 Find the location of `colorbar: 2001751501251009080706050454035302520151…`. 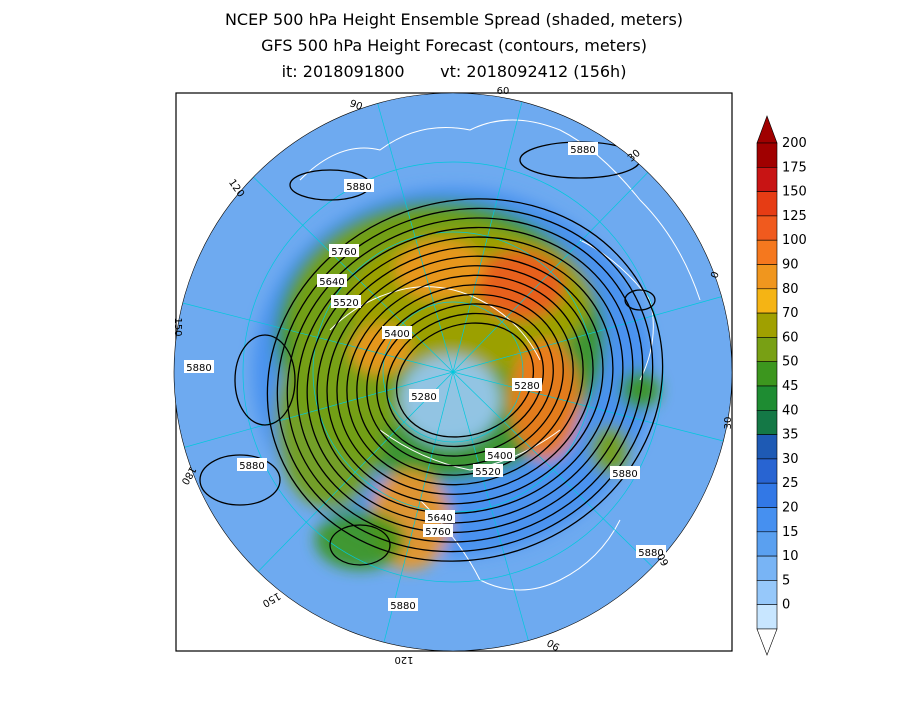

colorbar: 2001751501251009080706050454035302520151… is located at coordinates (781, 385).